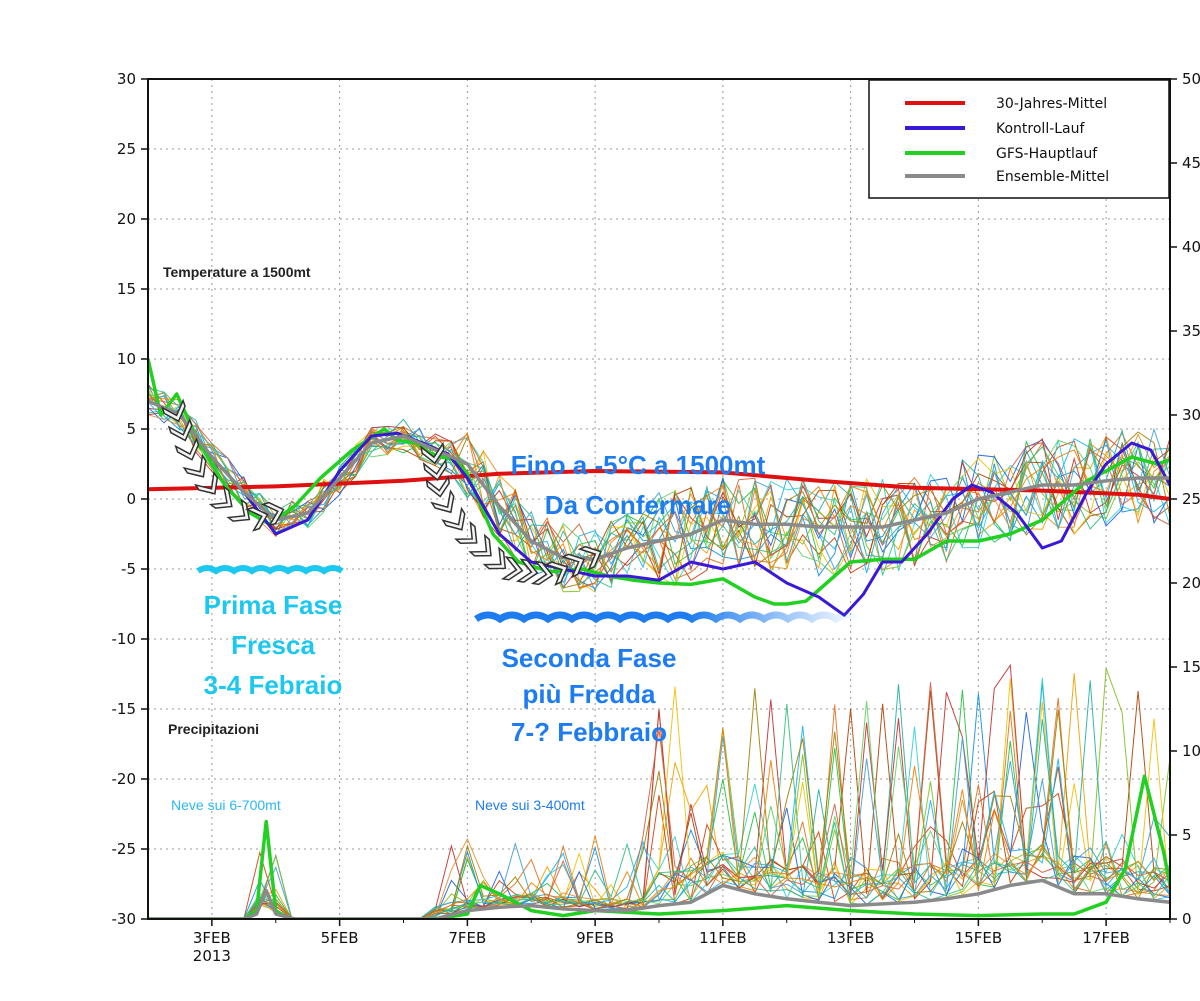  Describe the element at coordinates (850, 938) in the screenshot. I see `x-tick-label: 13FEB` at that location.